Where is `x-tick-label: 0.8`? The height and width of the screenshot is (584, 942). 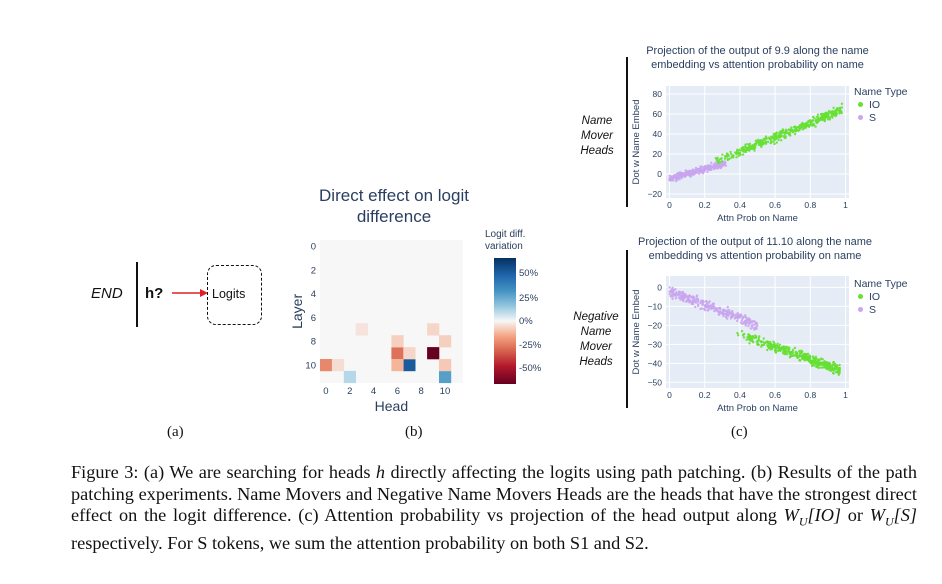
x-tick-label: 0.8 is located at coordinates (810, 395).